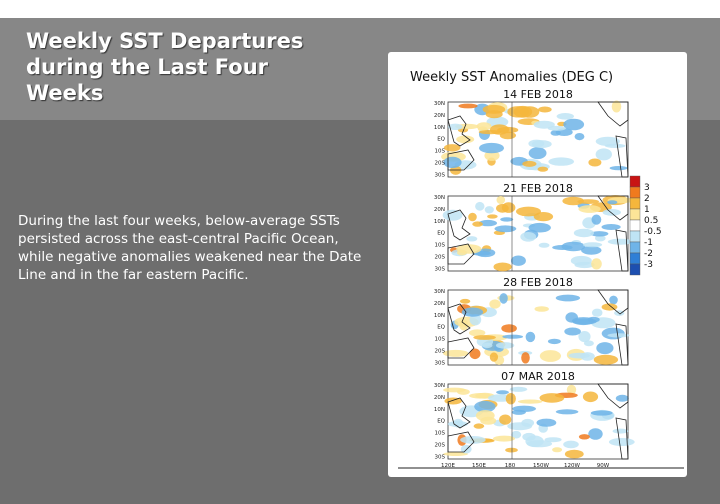  Describe the element at coordinates (448, 466) in the screenshot. I see `lon-tick-label: 120E` at that location.